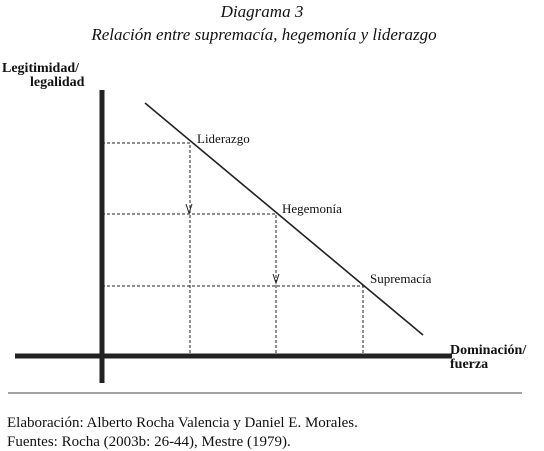  Describe the element at coordinates (41, 68) in the screenshot. I see `y-axis-label: Legitimidad/` at that location.